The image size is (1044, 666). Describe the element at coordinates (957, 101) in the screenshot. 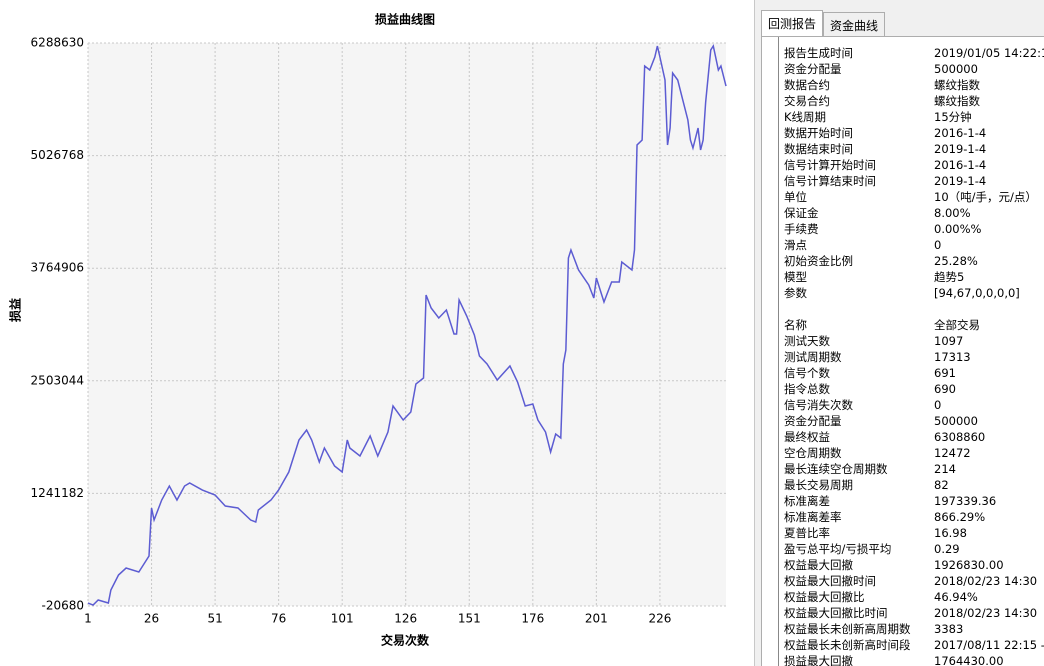

I see `report-value: 螺纹指数` at that location.